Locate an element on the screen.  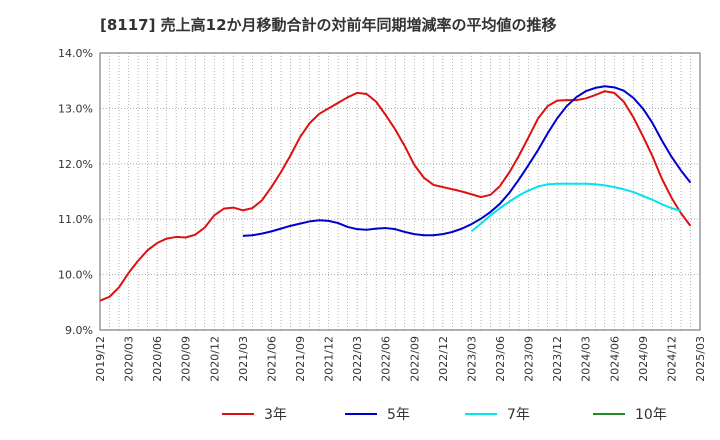
y-tick-label: 10.0% is located at coordinates (75, 275).